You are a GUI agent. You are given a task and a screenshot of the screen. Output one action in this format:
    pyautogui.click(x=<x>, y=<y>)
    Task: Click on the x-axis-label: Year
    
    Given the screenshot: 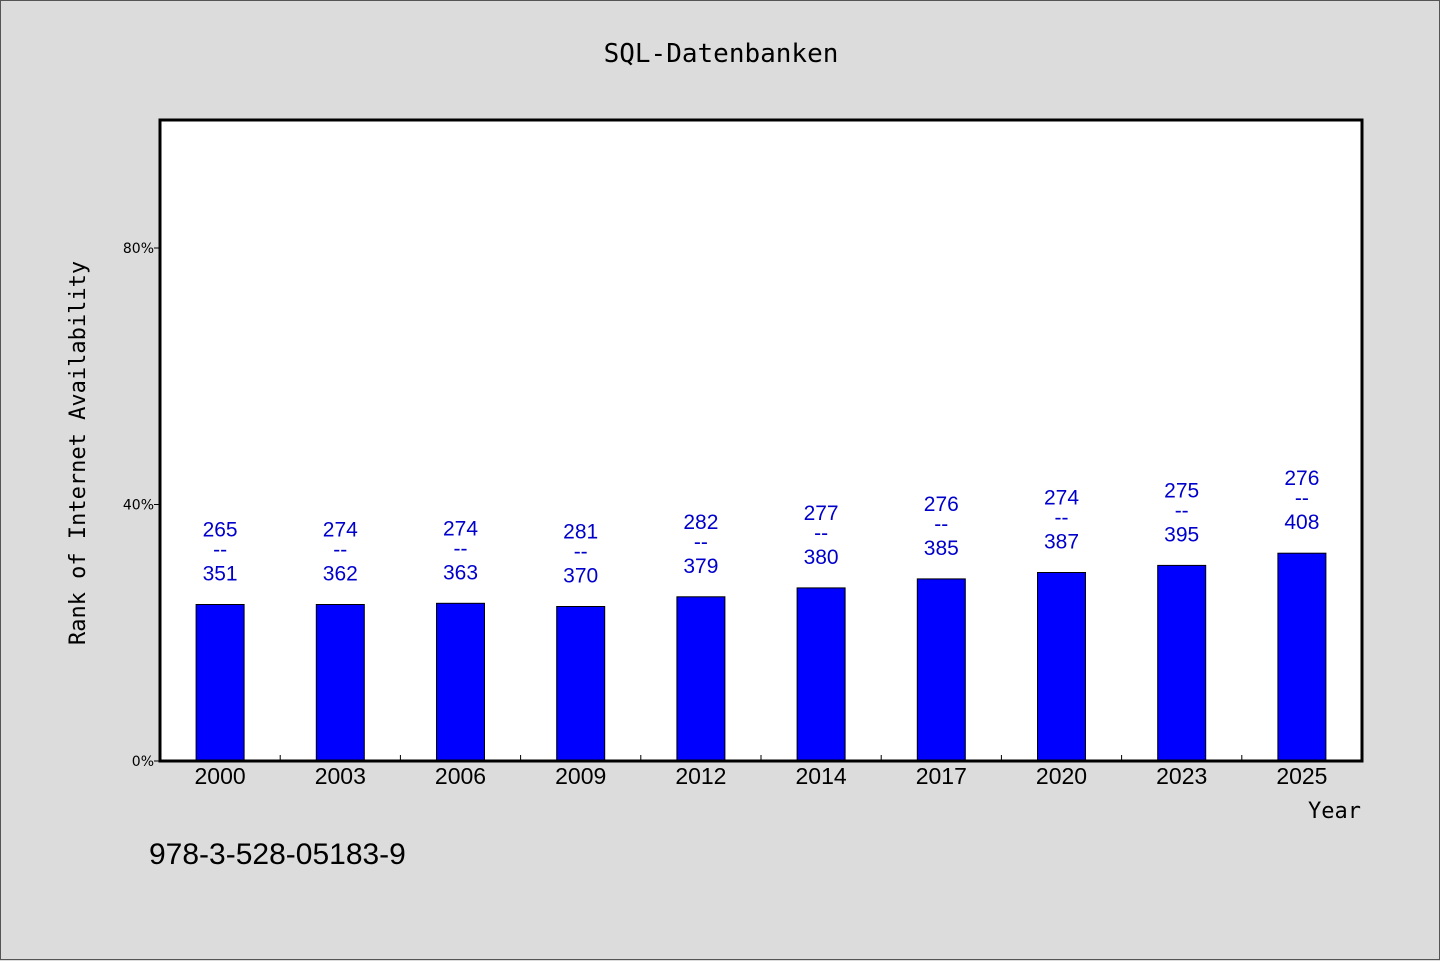 What is the action you would take?
    pyautogui.click(x=1334, y=811)
    